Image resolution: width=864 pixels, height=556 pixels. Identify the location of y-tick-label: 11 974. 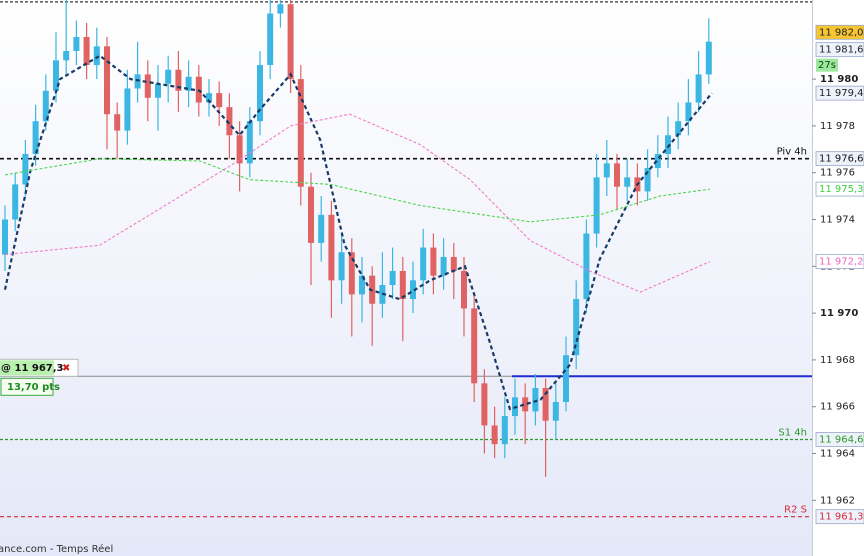
(837, 219).